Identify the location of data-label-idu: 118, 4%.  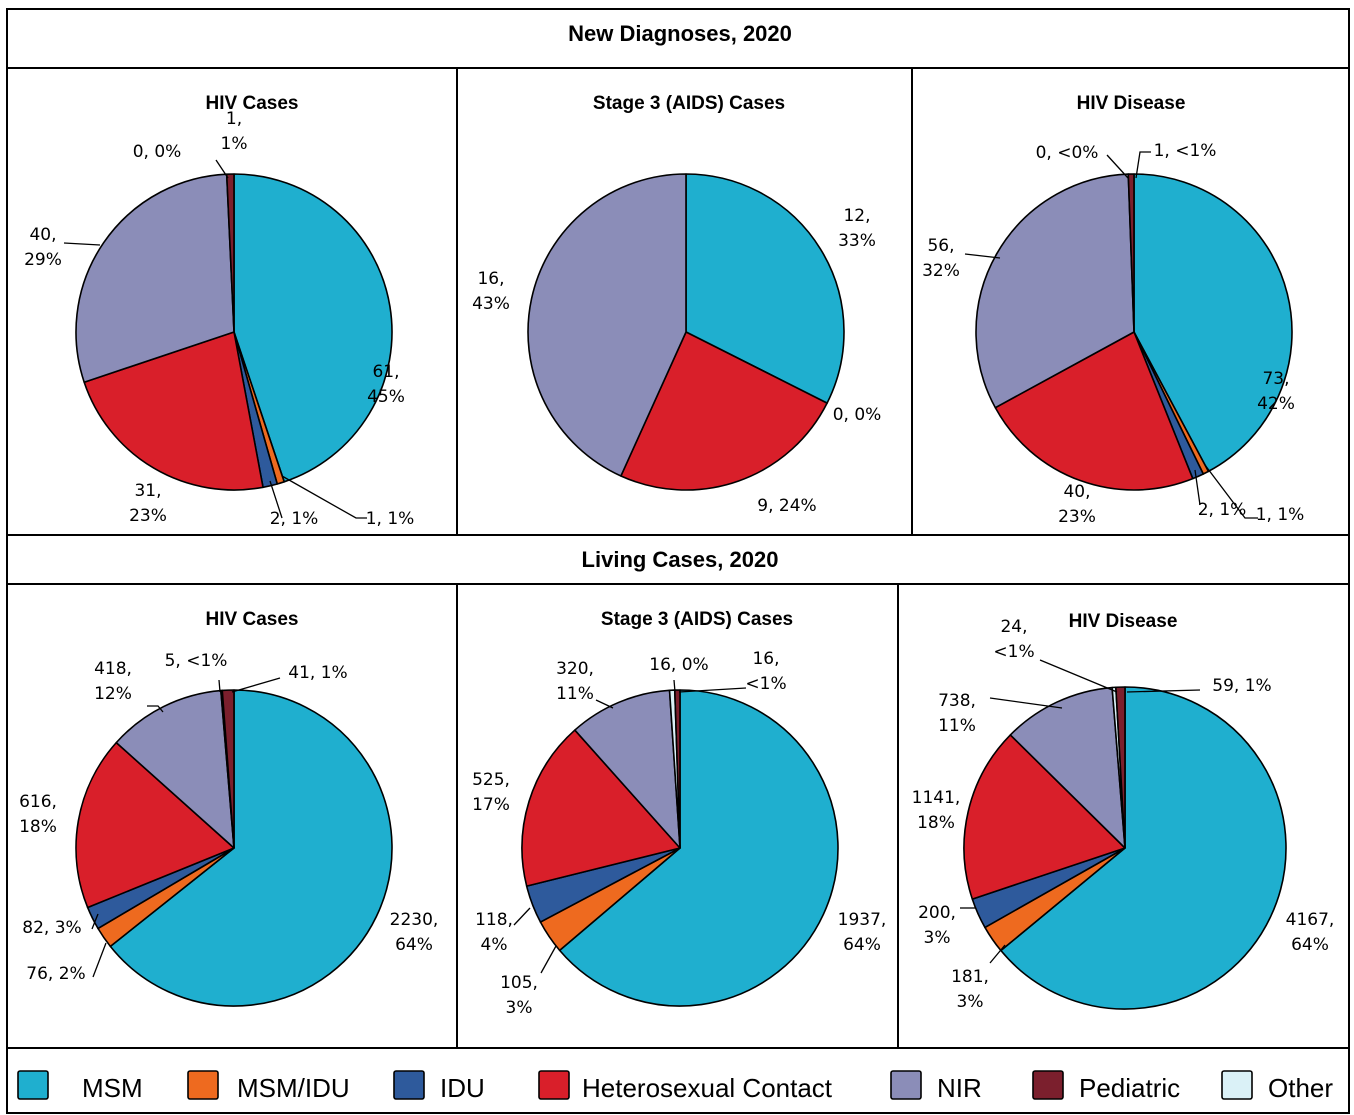
(494, 932).